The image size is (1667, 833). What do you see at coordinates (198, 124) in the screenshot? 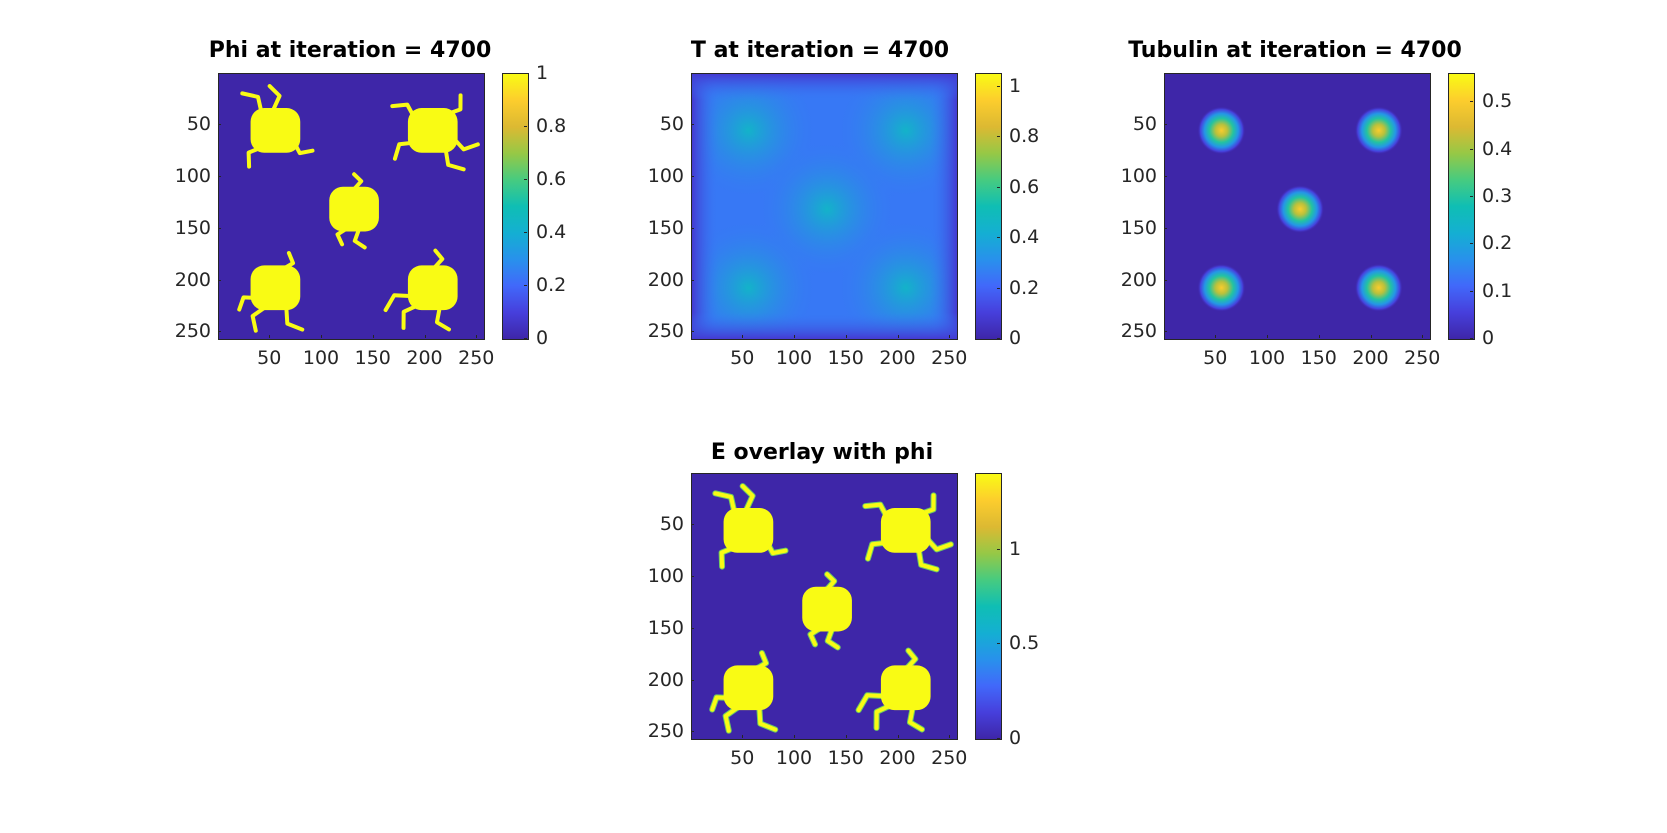
I see `phi-ytick: 50` at bounding box center [198, 124].